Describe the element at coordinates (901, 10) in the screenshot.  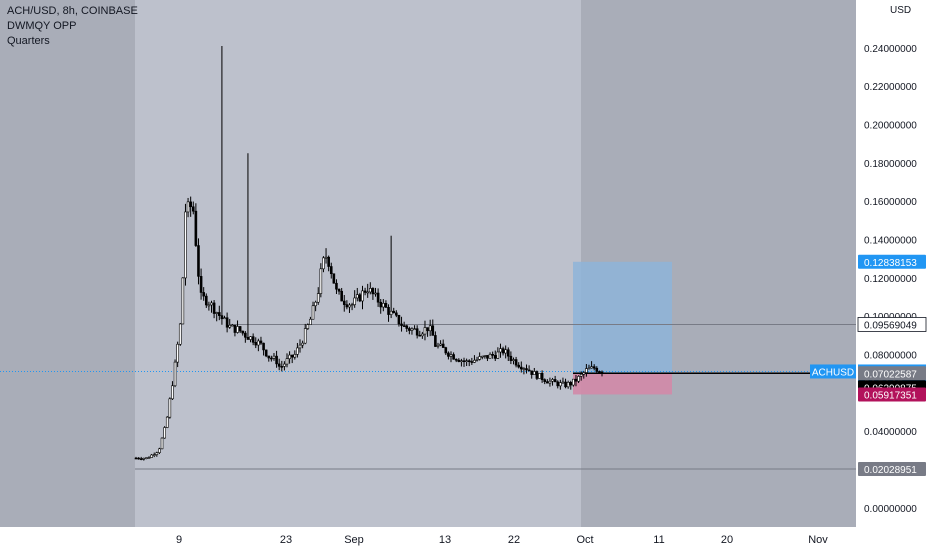
I see `currency-label: USD` at that location.